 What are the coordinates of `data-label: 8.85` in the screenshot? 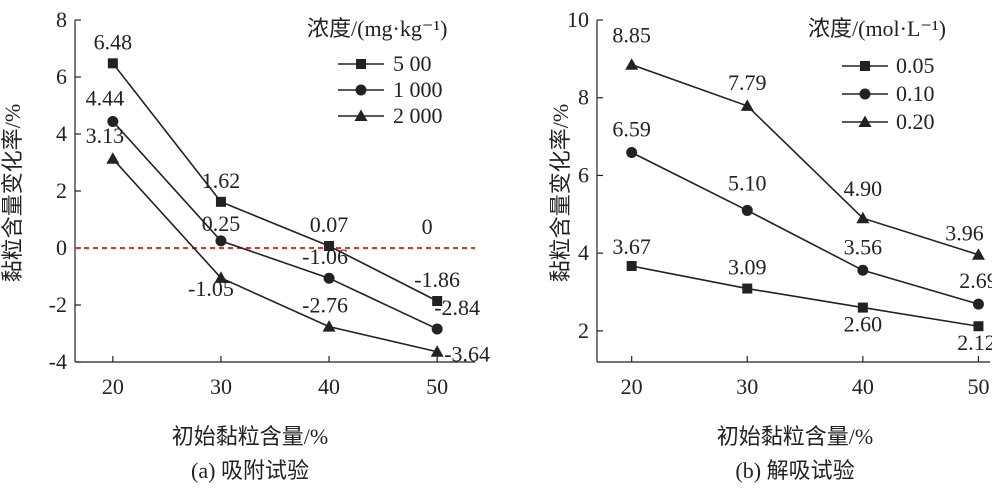 It's located at (631, 35).